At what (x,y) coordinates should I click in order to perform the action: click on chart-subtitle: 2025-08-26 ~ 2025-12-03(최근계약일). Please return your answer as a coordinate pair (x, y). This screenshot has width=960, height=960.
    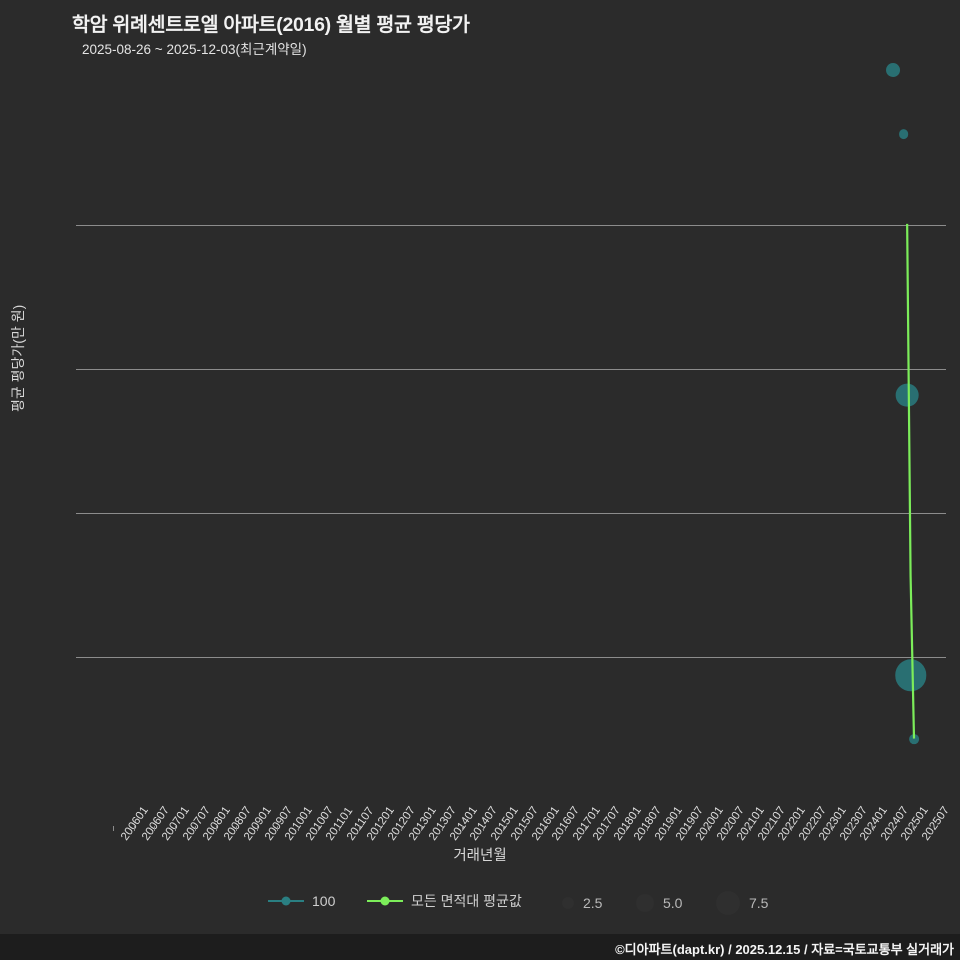
    Looking at the image, I should click on (194, 49).